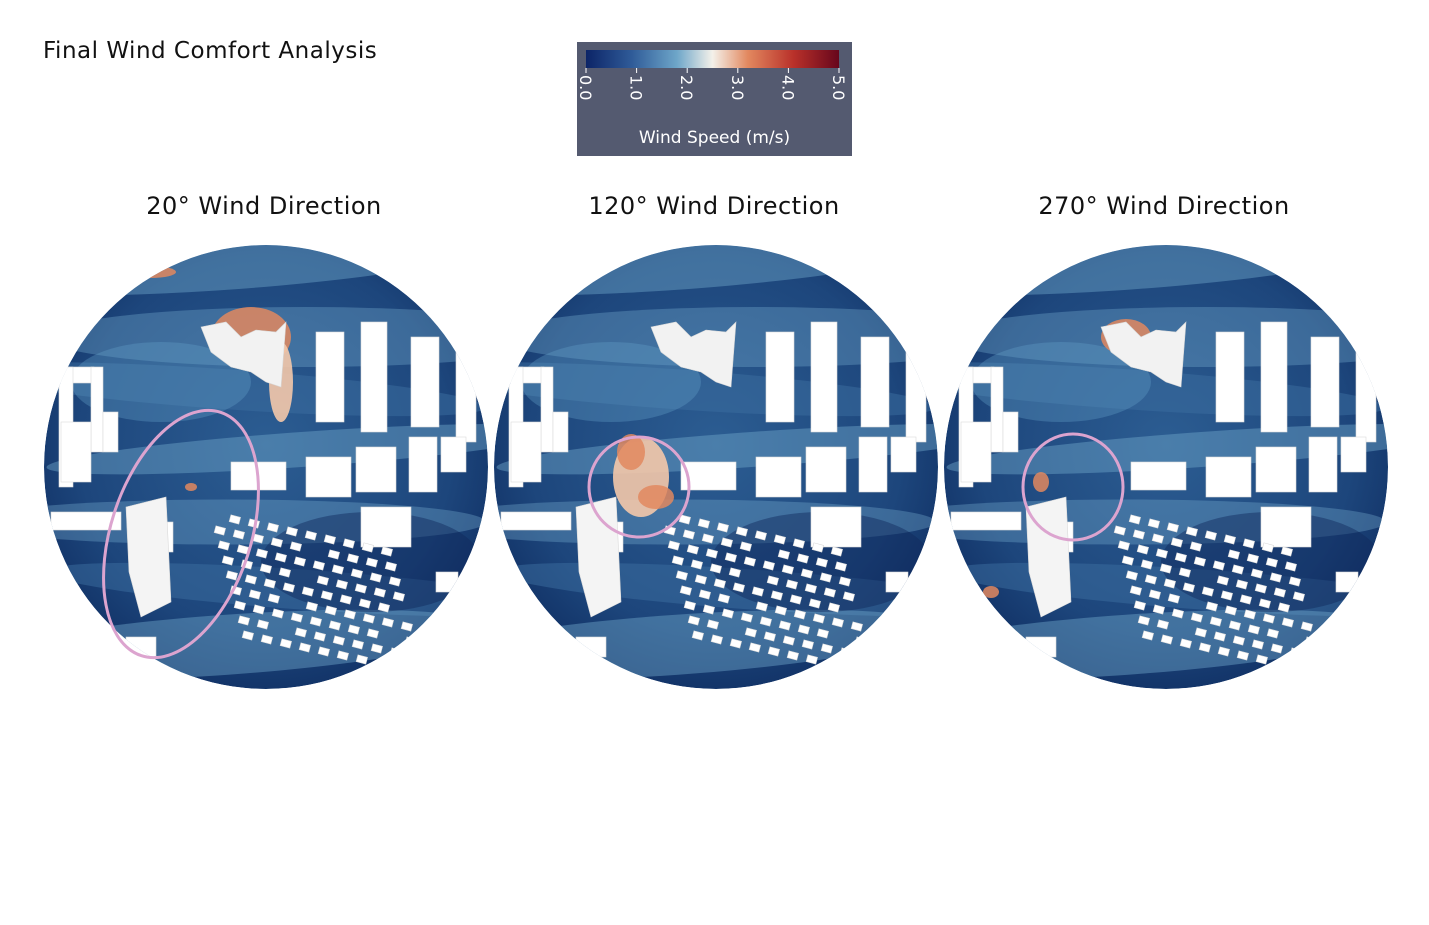 The height and width of the screenshot is (925, 1429). I want to click on page-title: Final Wind Comfort Analysis, so click(210, 51).